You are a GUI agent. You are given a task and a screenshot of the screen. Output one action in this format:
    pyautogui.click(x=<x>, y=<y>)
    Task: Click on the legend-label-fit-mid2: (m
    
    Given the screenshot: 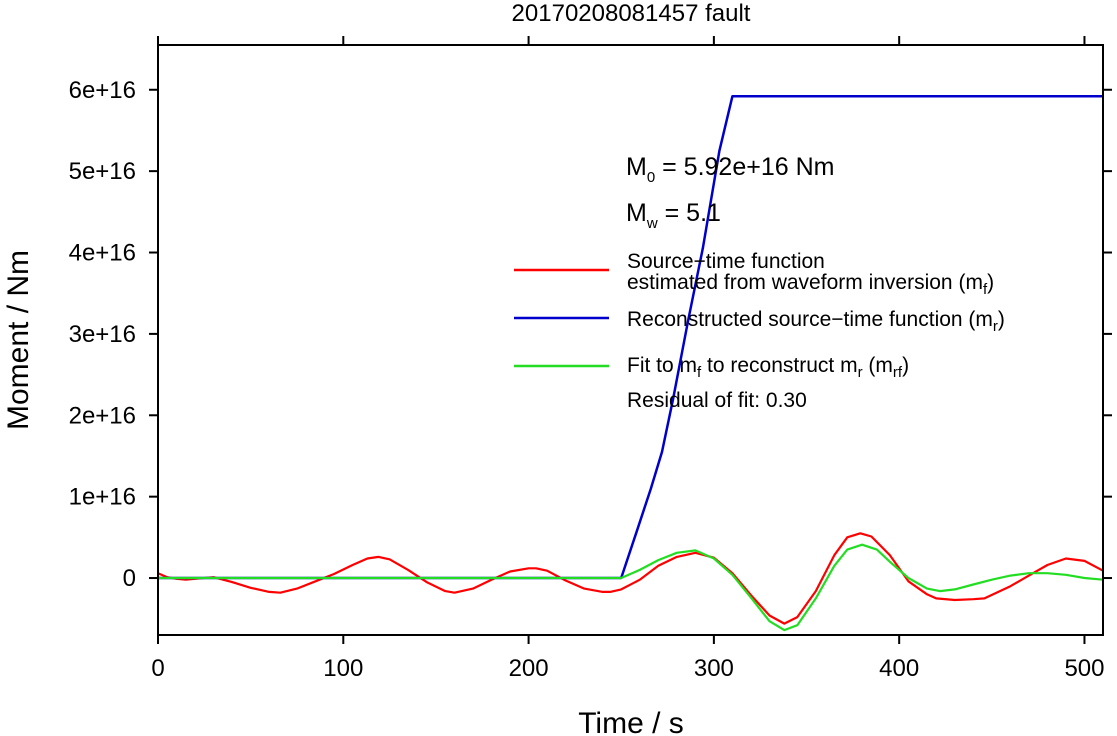 What is the action you would take?
    pyautogui.click(x=878, y=365)
    